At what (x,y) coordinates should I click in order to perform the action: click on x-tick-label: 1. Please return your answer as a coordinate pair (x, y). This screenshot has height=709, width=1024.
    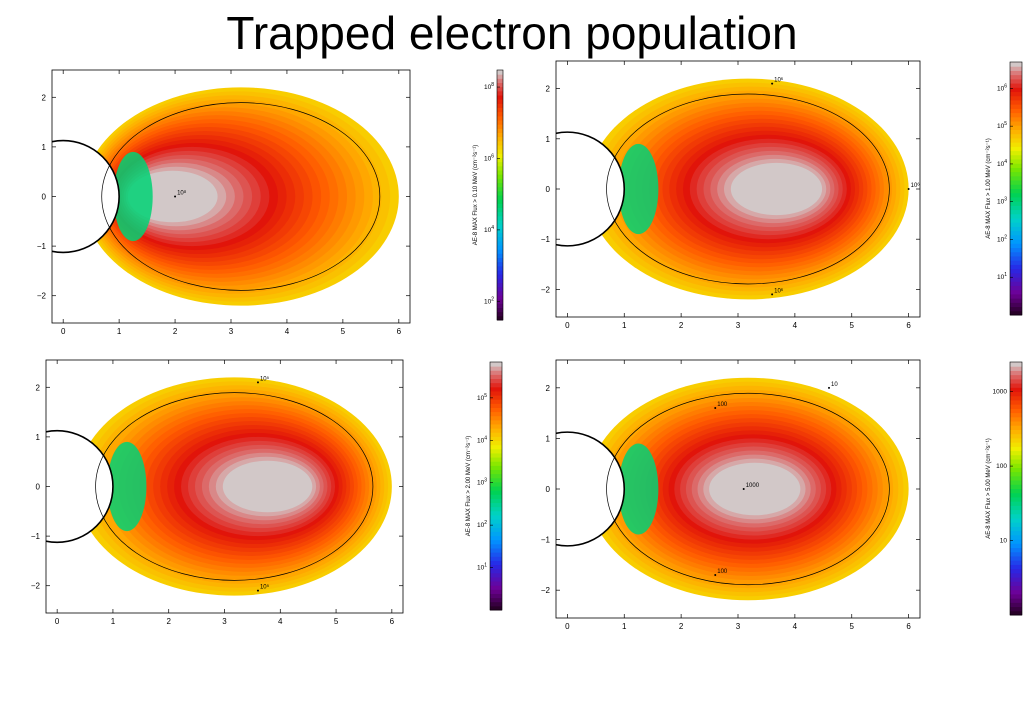
    Looking at the image, I should click on (119, 331).